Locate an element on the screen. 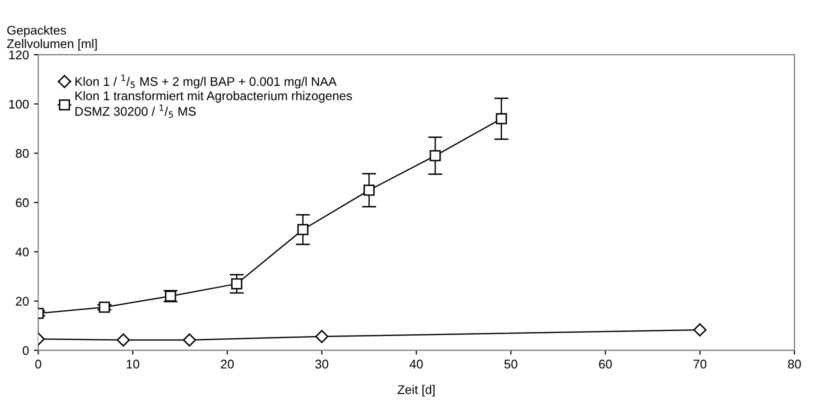 The height and width of the screenshot is (405, 831). legend-label: Klon 1 transformiert mit Agrobacterium rhizogenes DSMZ 30200 / $^{1}$/$_{5}$ MS is located at coordinates (214, 104).